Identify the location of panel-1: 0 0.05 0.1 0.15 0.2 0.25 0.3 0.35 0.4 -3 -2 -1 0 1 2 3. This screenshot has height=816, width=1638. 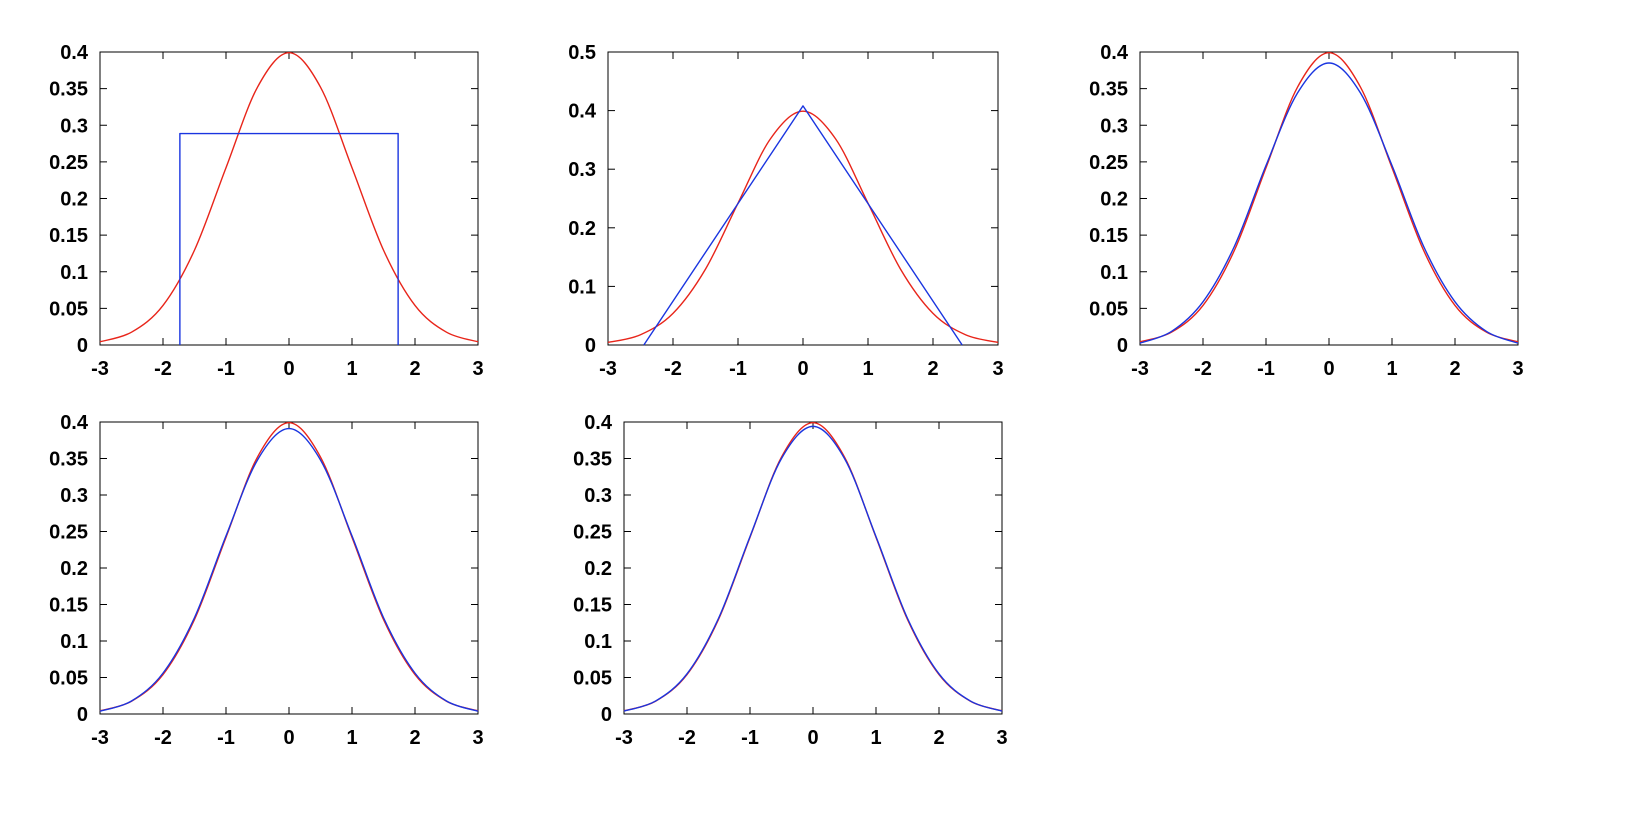
(266, 211).